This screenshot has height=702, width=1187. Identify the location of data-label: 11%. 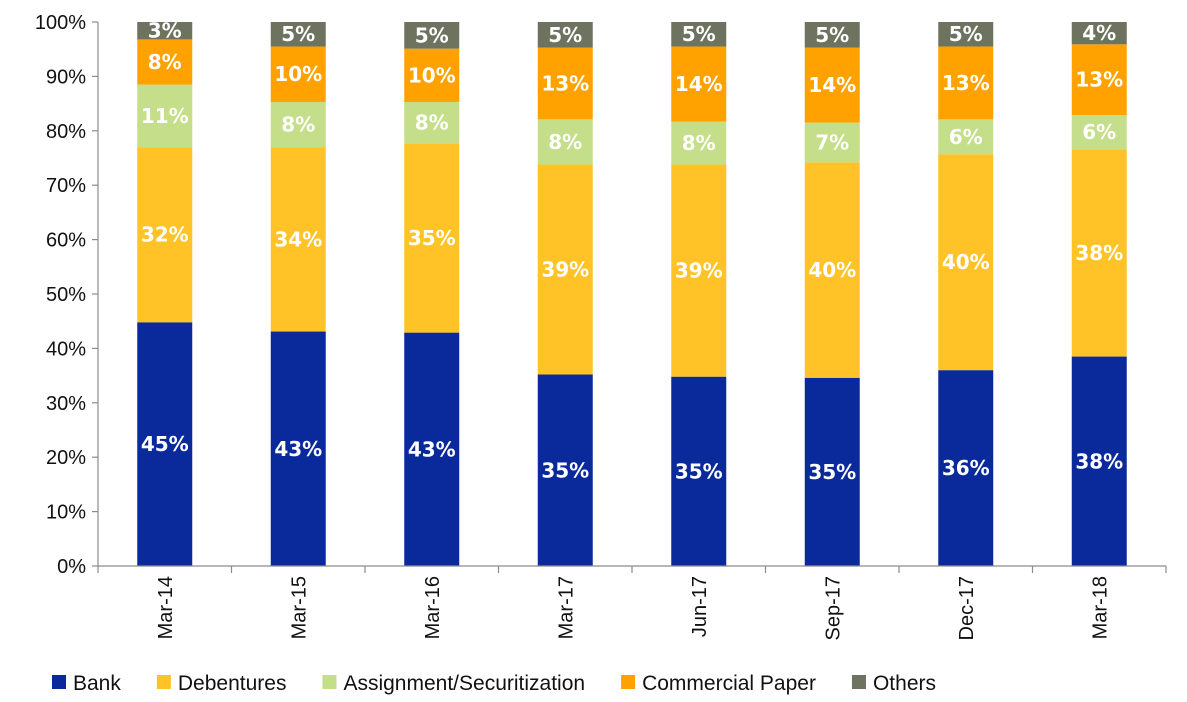
(165, 116).